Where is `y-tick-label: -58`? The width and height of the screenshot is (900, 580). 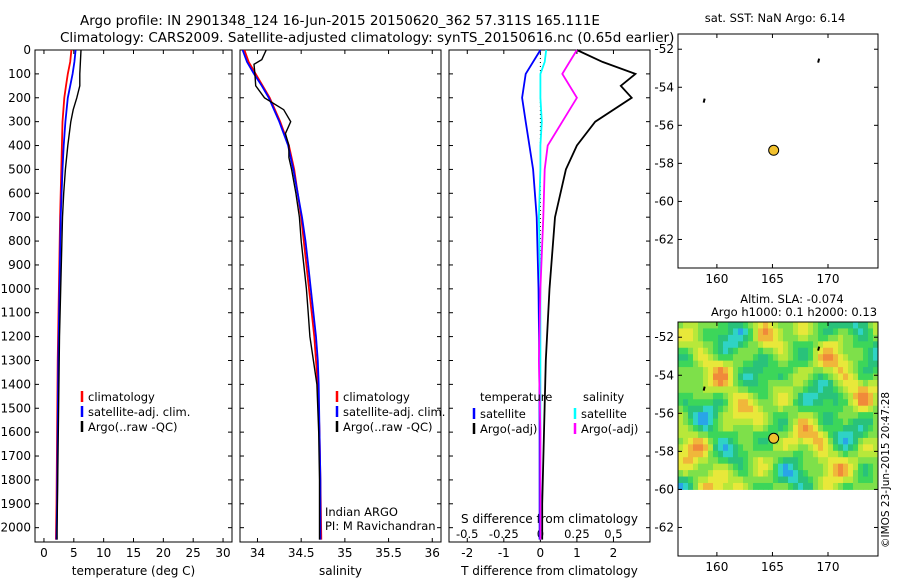
y-tick-label: -58 is located at coordinates (664, 163).